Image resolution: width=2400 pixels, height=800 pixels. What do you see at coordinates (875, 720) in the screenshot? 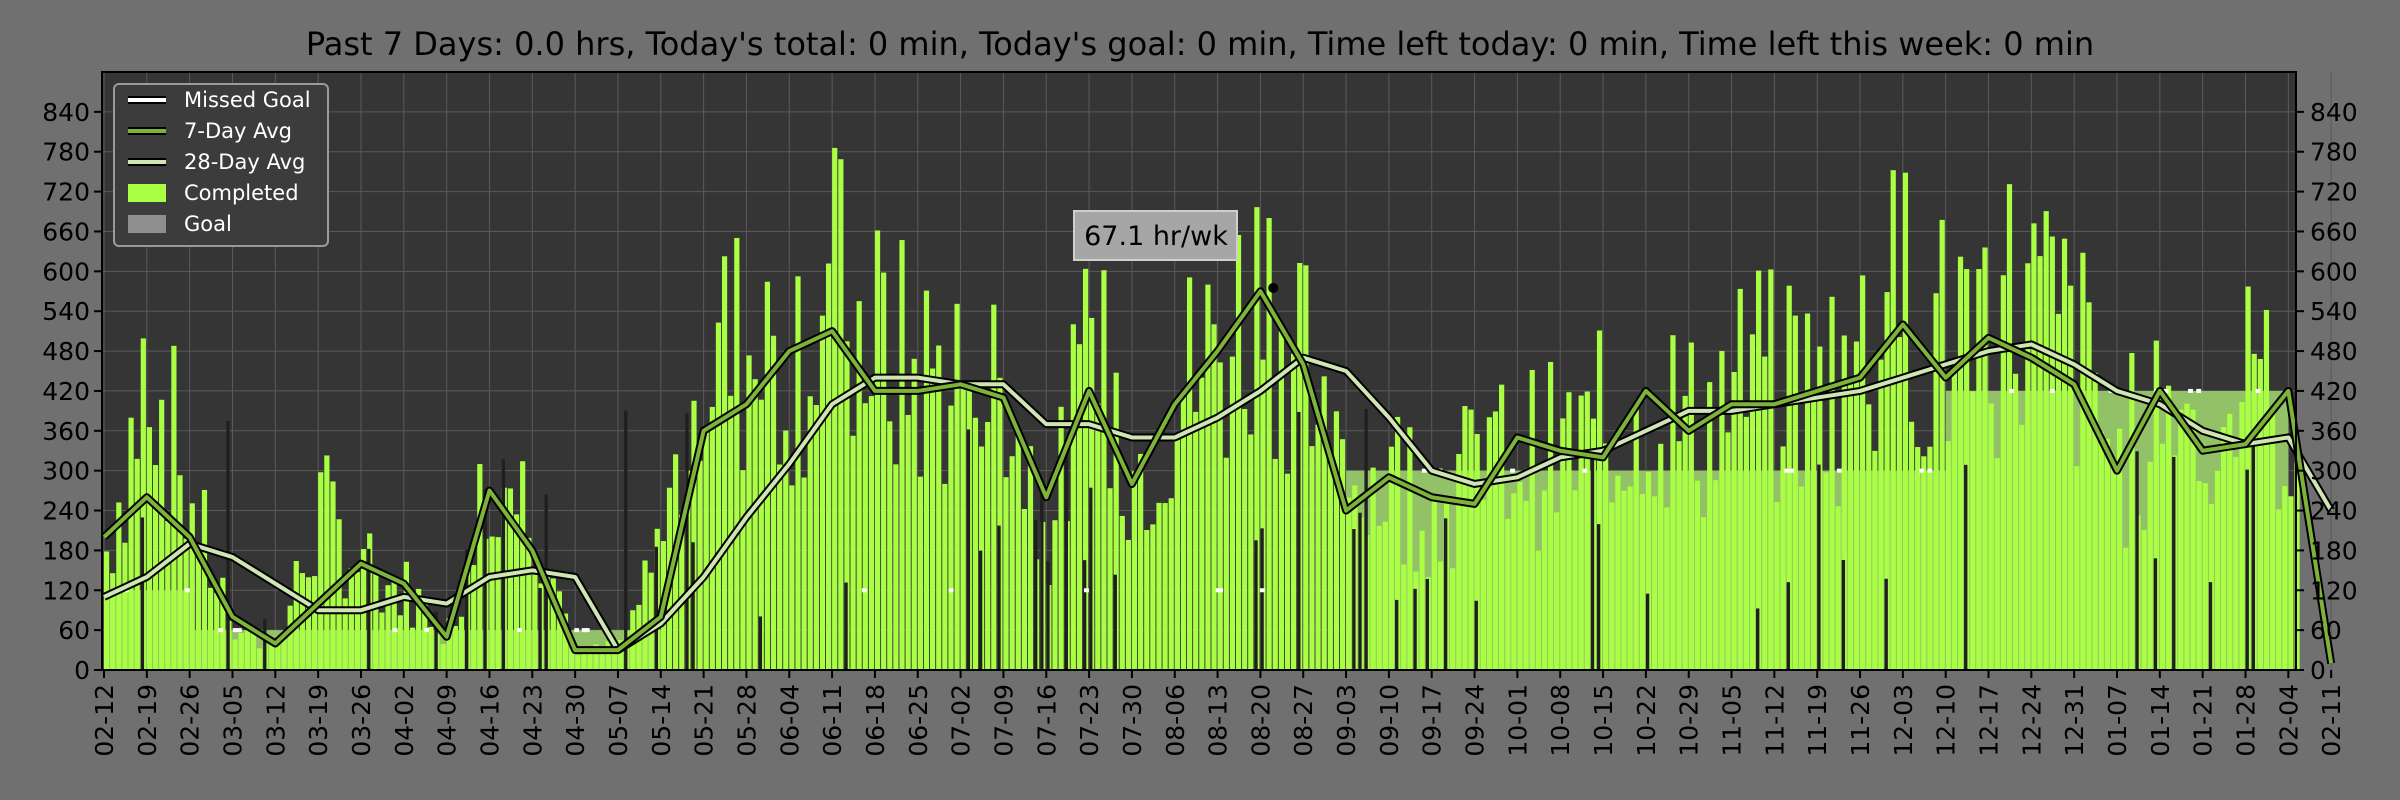
I see `x-tick-label: 06-18` at bounding box center [875, 720].